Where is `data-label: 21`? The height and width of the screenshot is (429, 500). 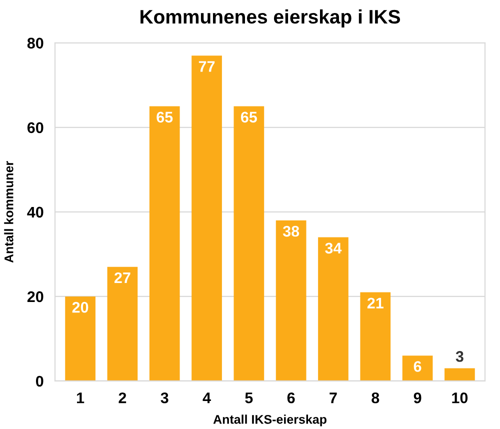
data-label: 21 is located at coordinates (375, 303).